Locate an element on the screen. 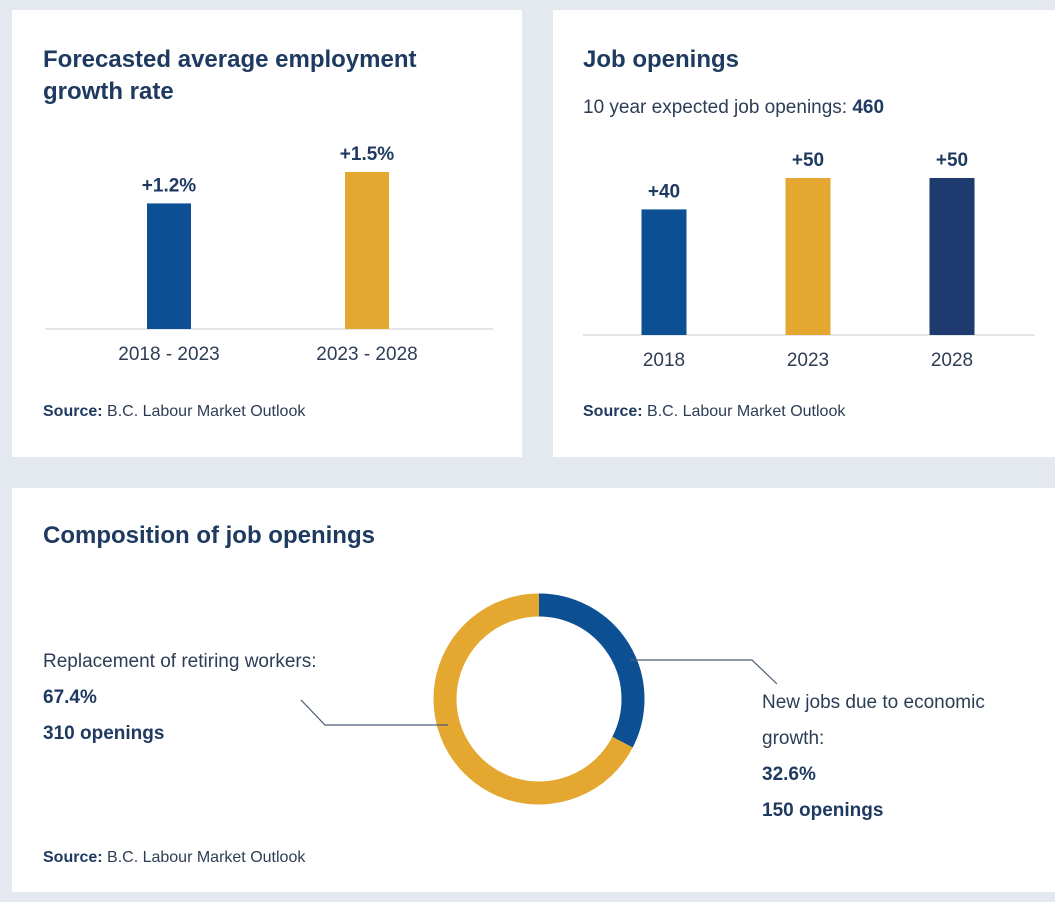  replacement-label: Replacement of retiring workers: is located at coordinates (180, 661).